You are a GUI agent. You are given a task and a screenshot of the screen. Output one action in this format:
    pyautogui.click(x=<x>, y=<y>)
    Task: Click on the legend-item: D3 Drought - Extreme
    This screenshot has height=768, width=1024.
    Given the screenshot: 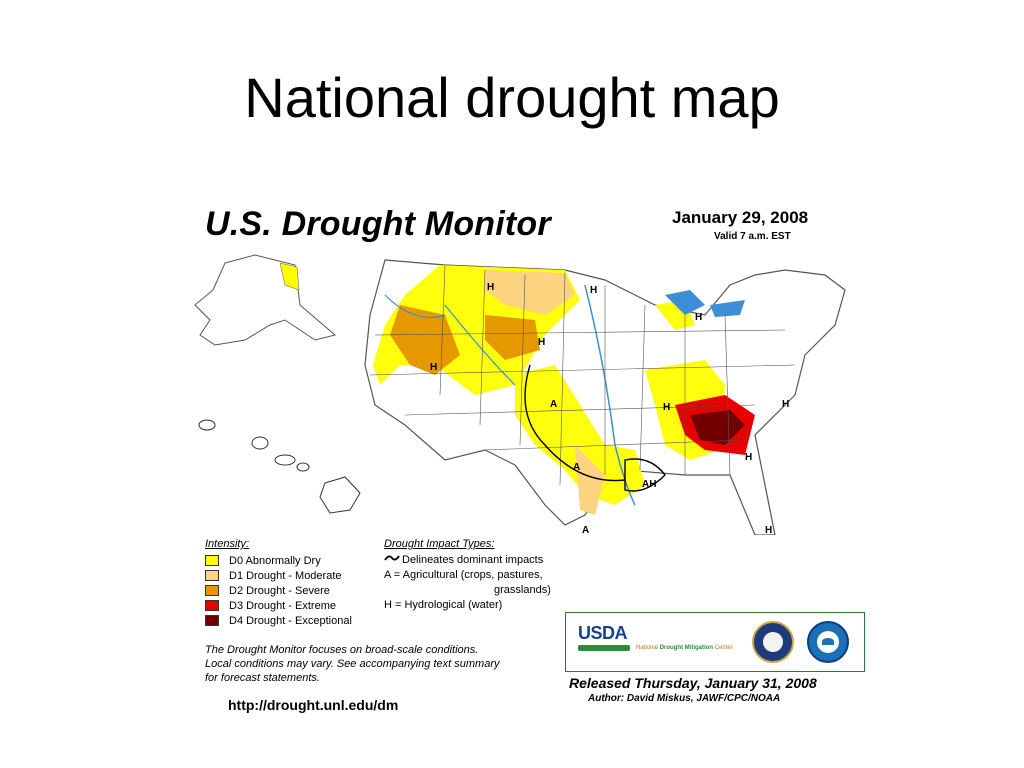 What is the action you would take?
    pyautogui.click(x=295, y=605)
    